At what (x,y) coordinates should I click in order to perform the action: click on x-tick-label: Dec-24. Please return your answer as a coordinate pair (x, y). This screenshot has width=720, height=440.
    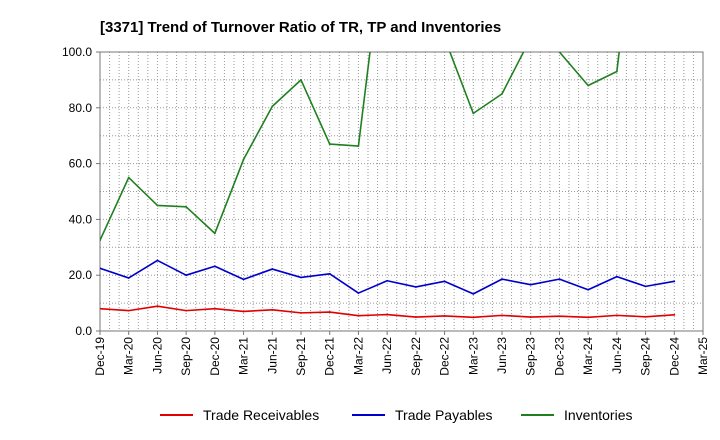
    Looking at the image, I should click on (674, 356).